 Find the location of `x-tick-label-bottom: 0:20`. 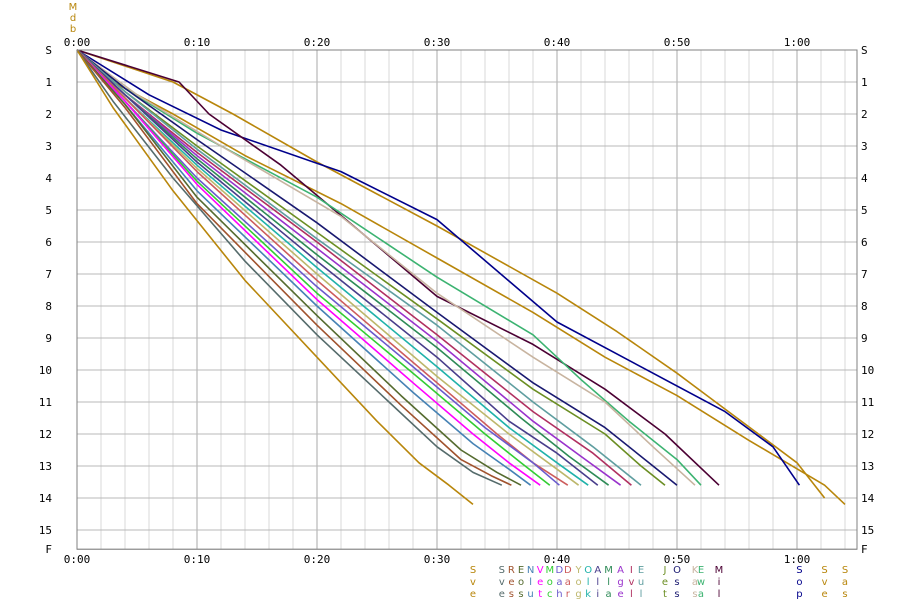

x-tick-label-bottom: 0:20 is located at coordinates (317, 559).